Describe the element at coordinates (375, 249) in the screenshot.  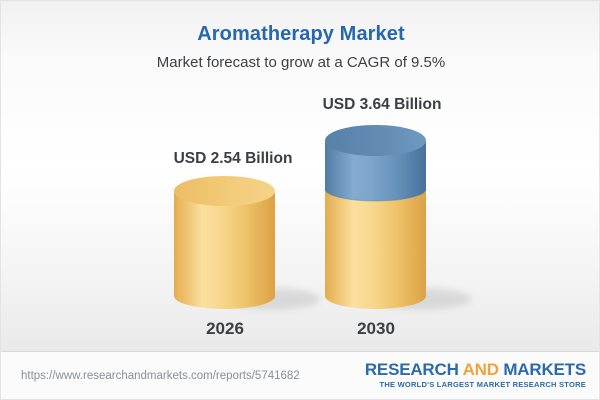
I see `bar-2030-base-segment` at that location.